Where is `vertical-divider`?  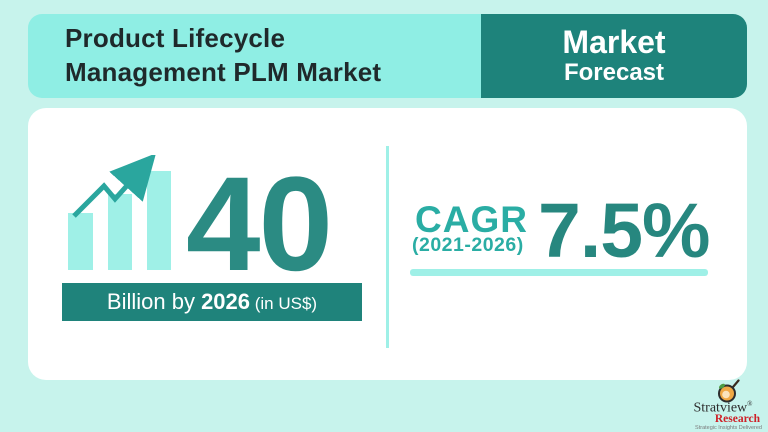 vertical-divider is located at coordinates (387, 247).